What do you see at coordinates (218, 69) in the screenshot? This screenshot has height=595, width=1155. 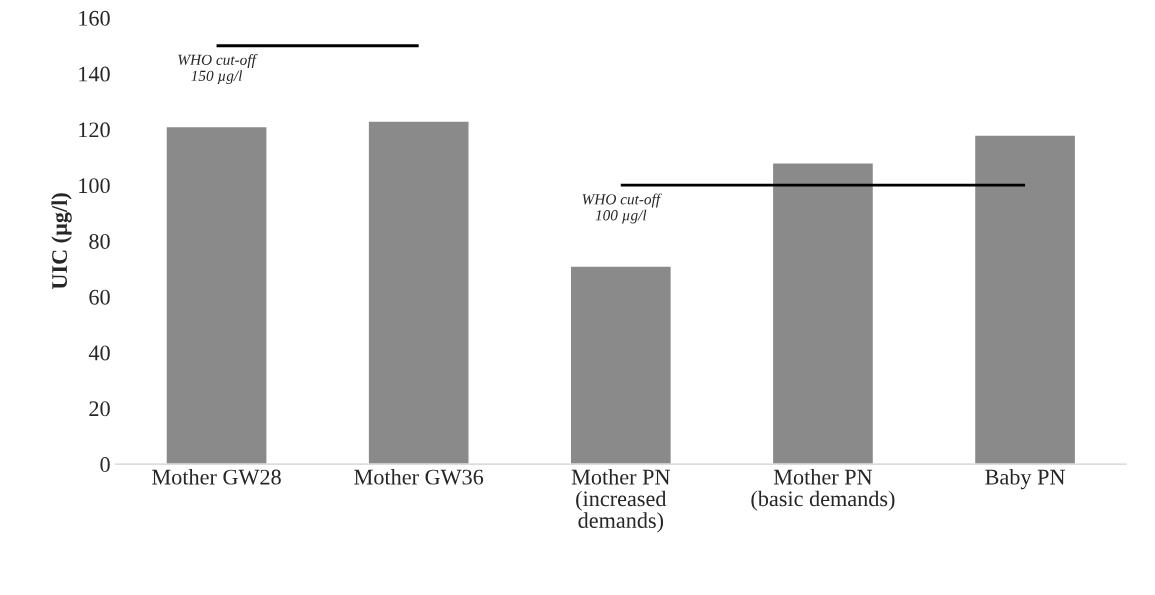 I see `annotation: WHO cut-off 150 µg/l` at bounding box center [218, 69].